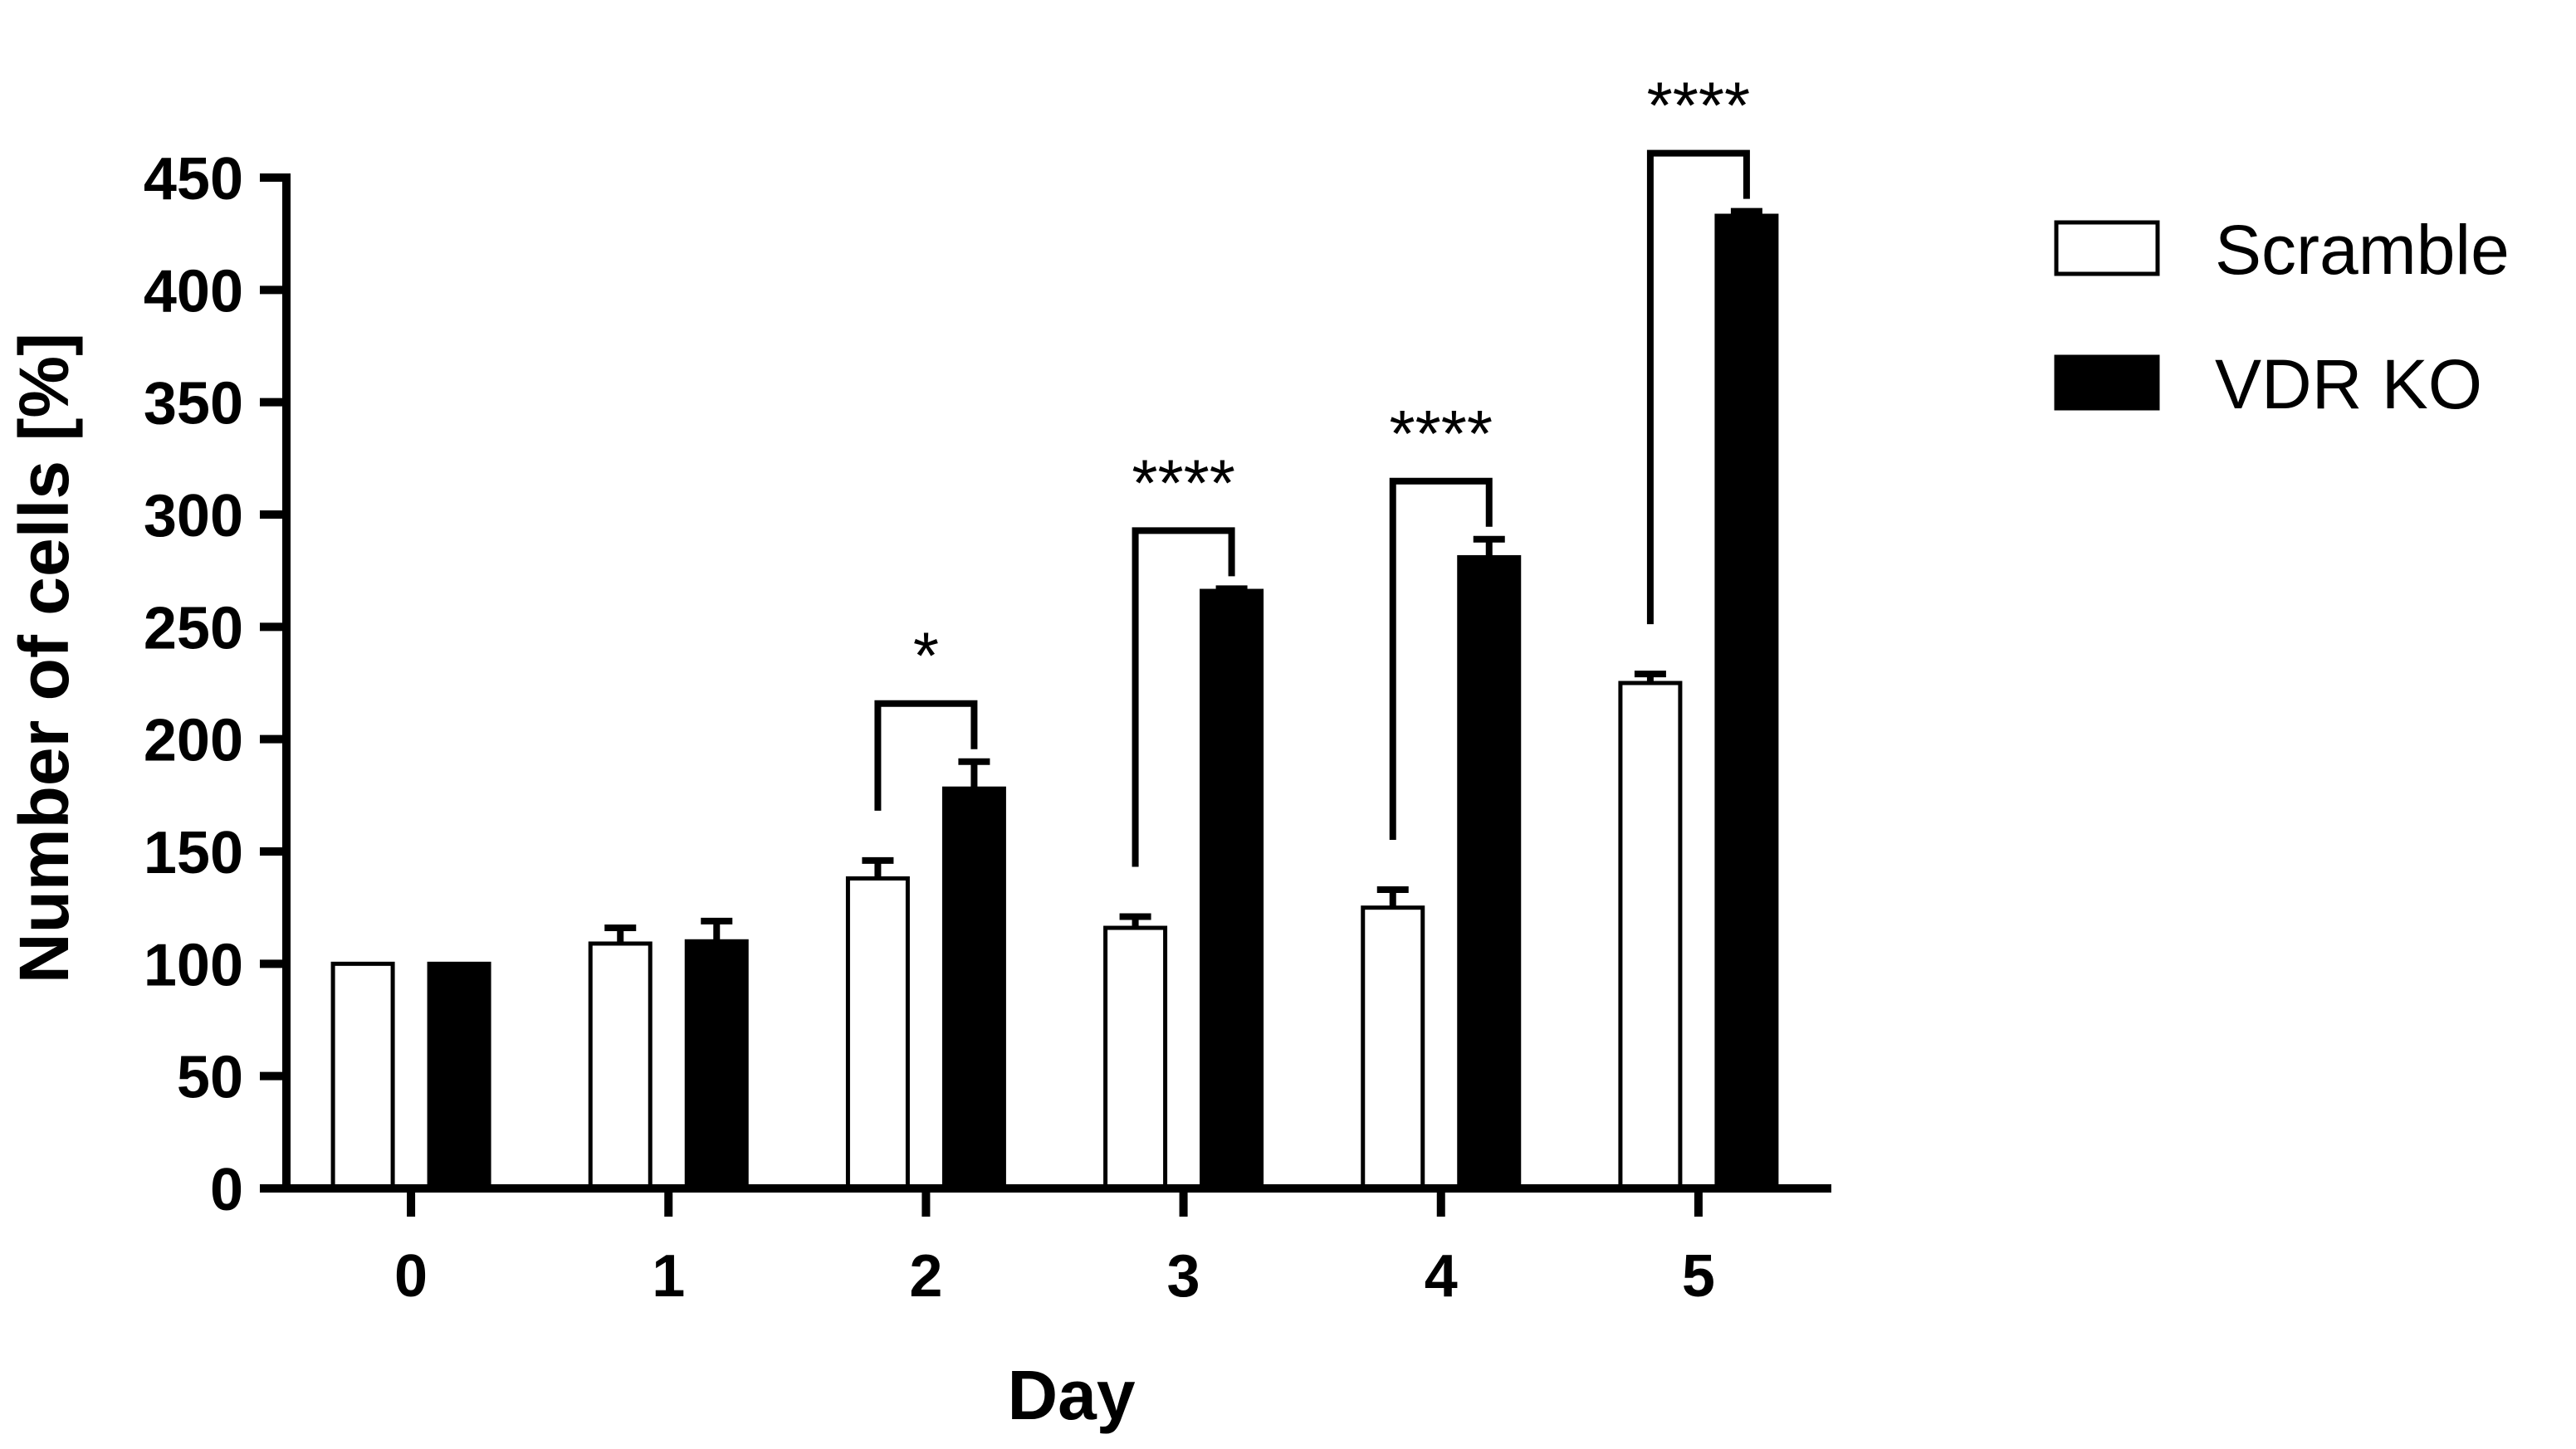  What do you see at coordinates (193, 965) in the screenshot?
I see `y-tick-label: 100` at bounding box center [193, 965].